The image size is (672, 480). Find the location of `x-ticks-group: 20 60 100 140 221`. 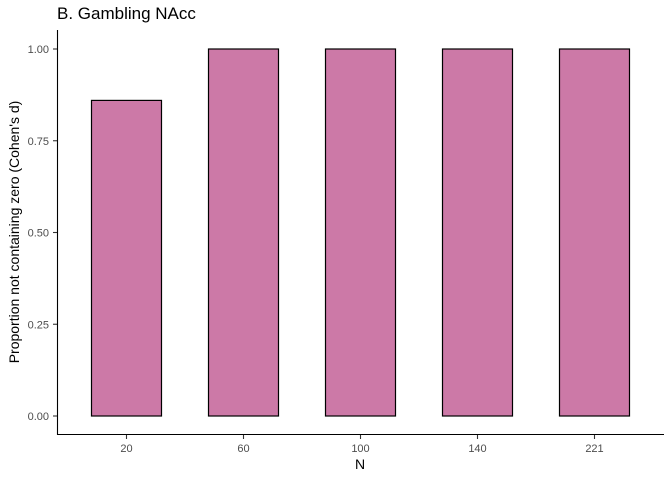

x-ticks-group: 20 60 100 140 221 is located at coordinates (362, 445).